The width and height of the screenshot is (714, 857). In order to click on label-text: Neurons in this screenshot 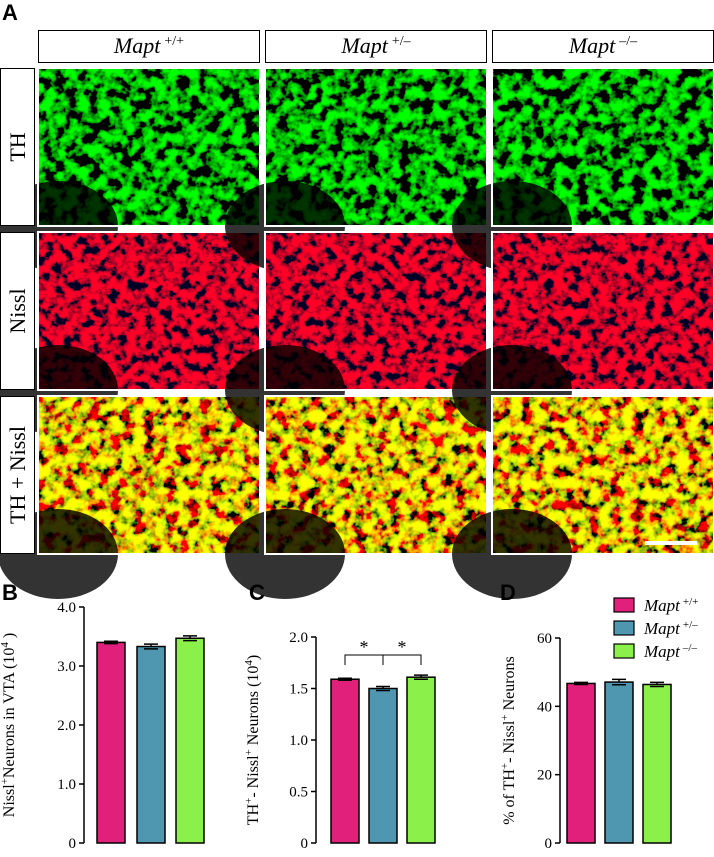, I will do `click(509, 685)`.